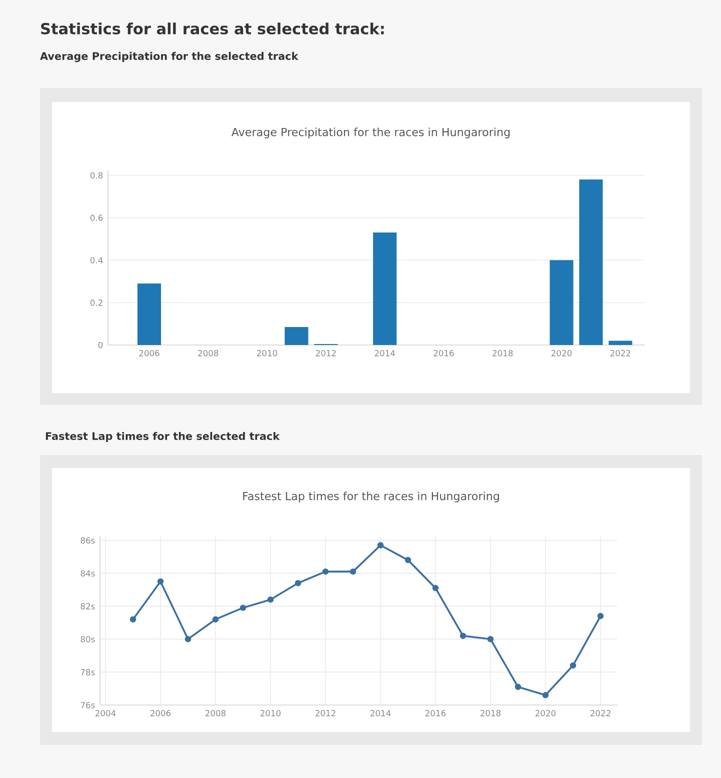 This screenshot has height=778, width=721. Describe the element at coordinates (87, 672) in the screenshot. I see `y-tick-label: 78s` at that location.